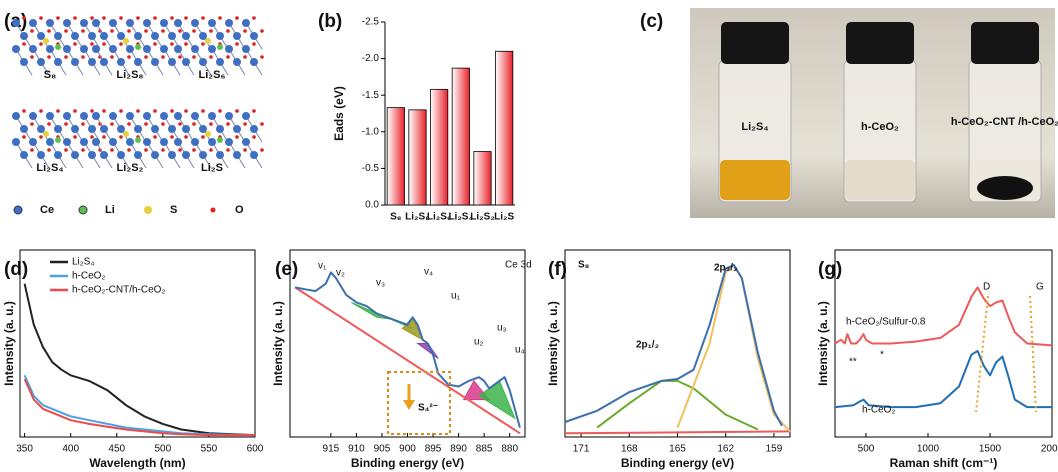  What do you see at coordinates (990, 449) in the screenshot?
I see `x-tick-label: 1500` at bounding box center [990, 449].